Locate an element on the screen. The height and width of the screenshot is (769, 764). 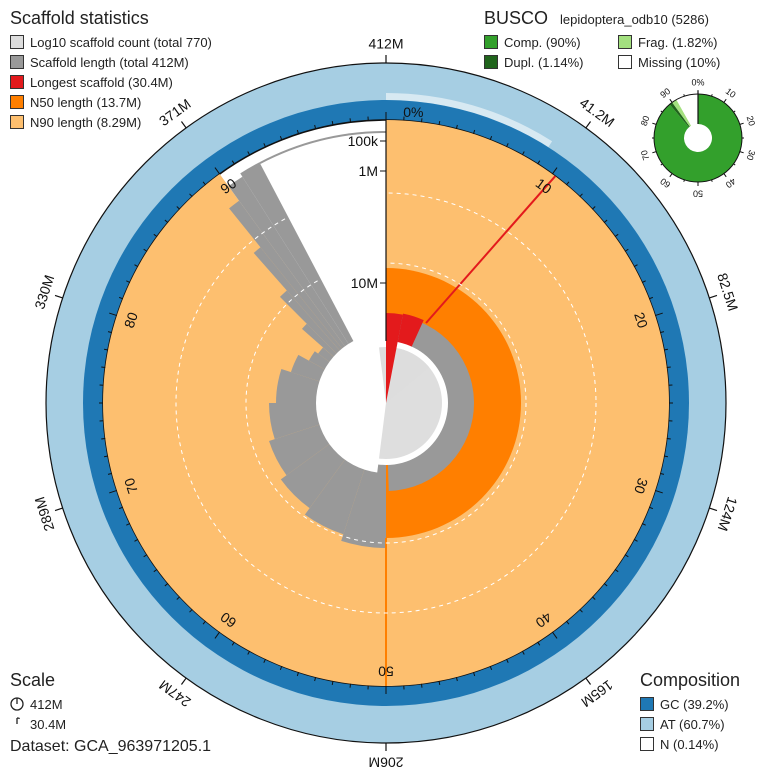
log-count-bump is located at coordinates (408, 375).